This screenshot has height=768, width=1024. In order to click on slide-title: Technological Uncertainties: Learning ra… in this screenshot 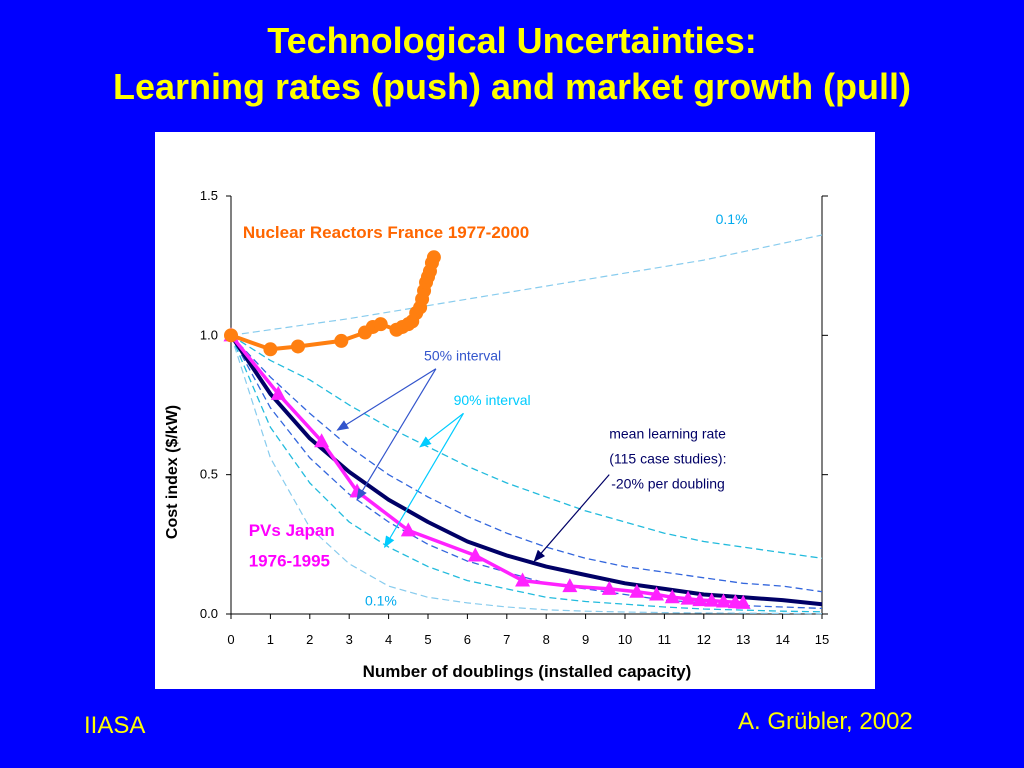, I will do `click(512, 64)`.